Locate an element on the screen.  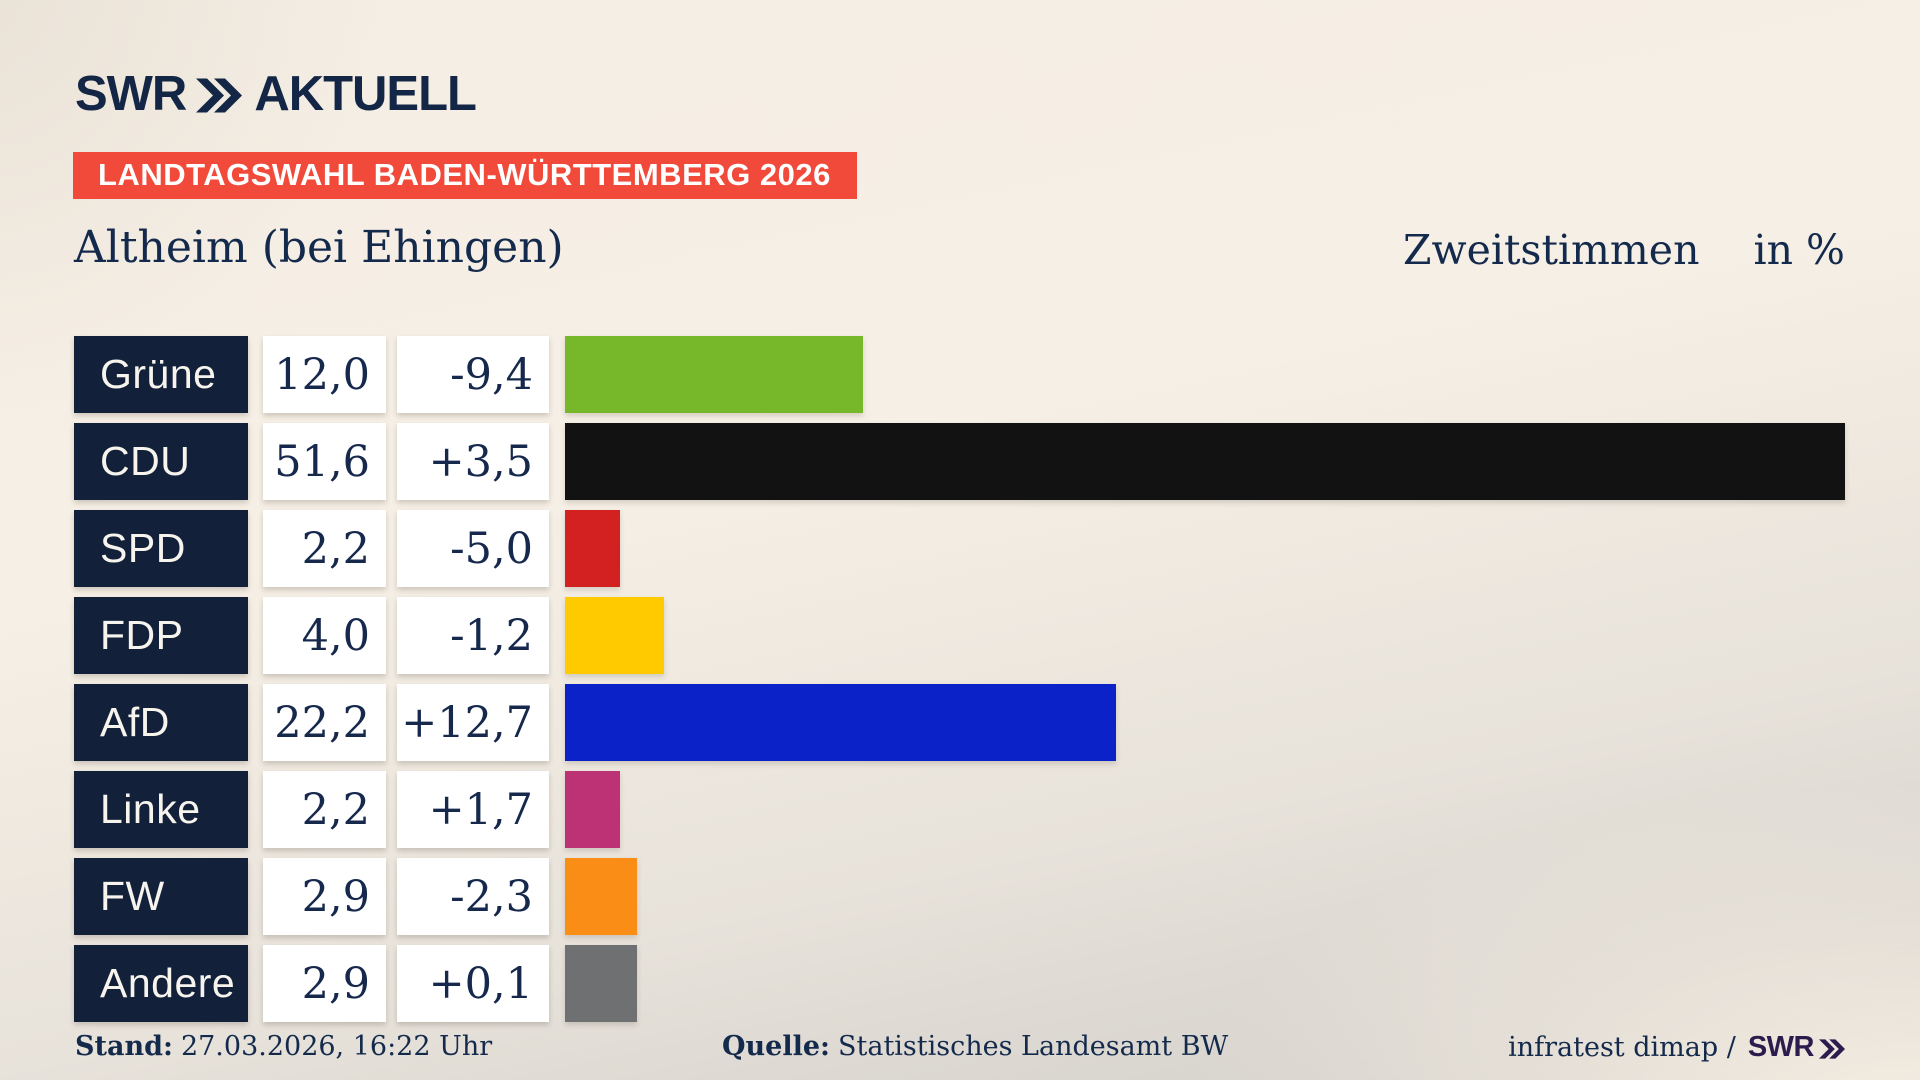
party-diff: +3,5 is located at coordinates (473, 461).